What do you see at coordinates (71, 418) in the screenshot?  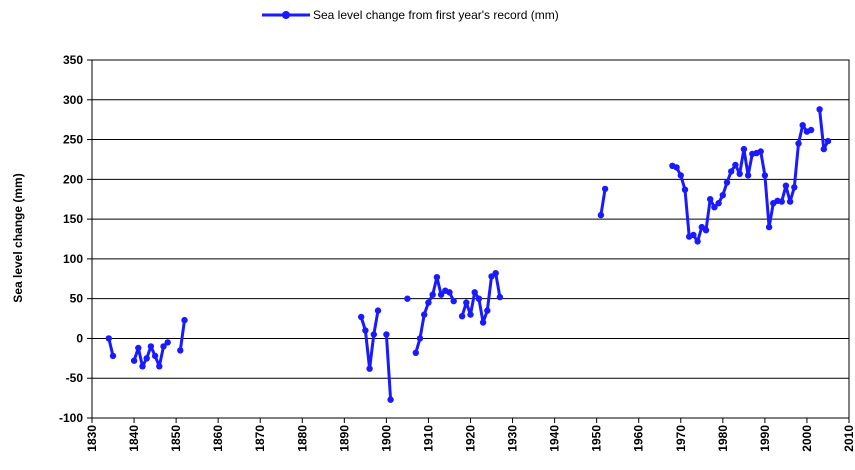 I see `y-tick-label: -100` at bounding box center [71, 418].